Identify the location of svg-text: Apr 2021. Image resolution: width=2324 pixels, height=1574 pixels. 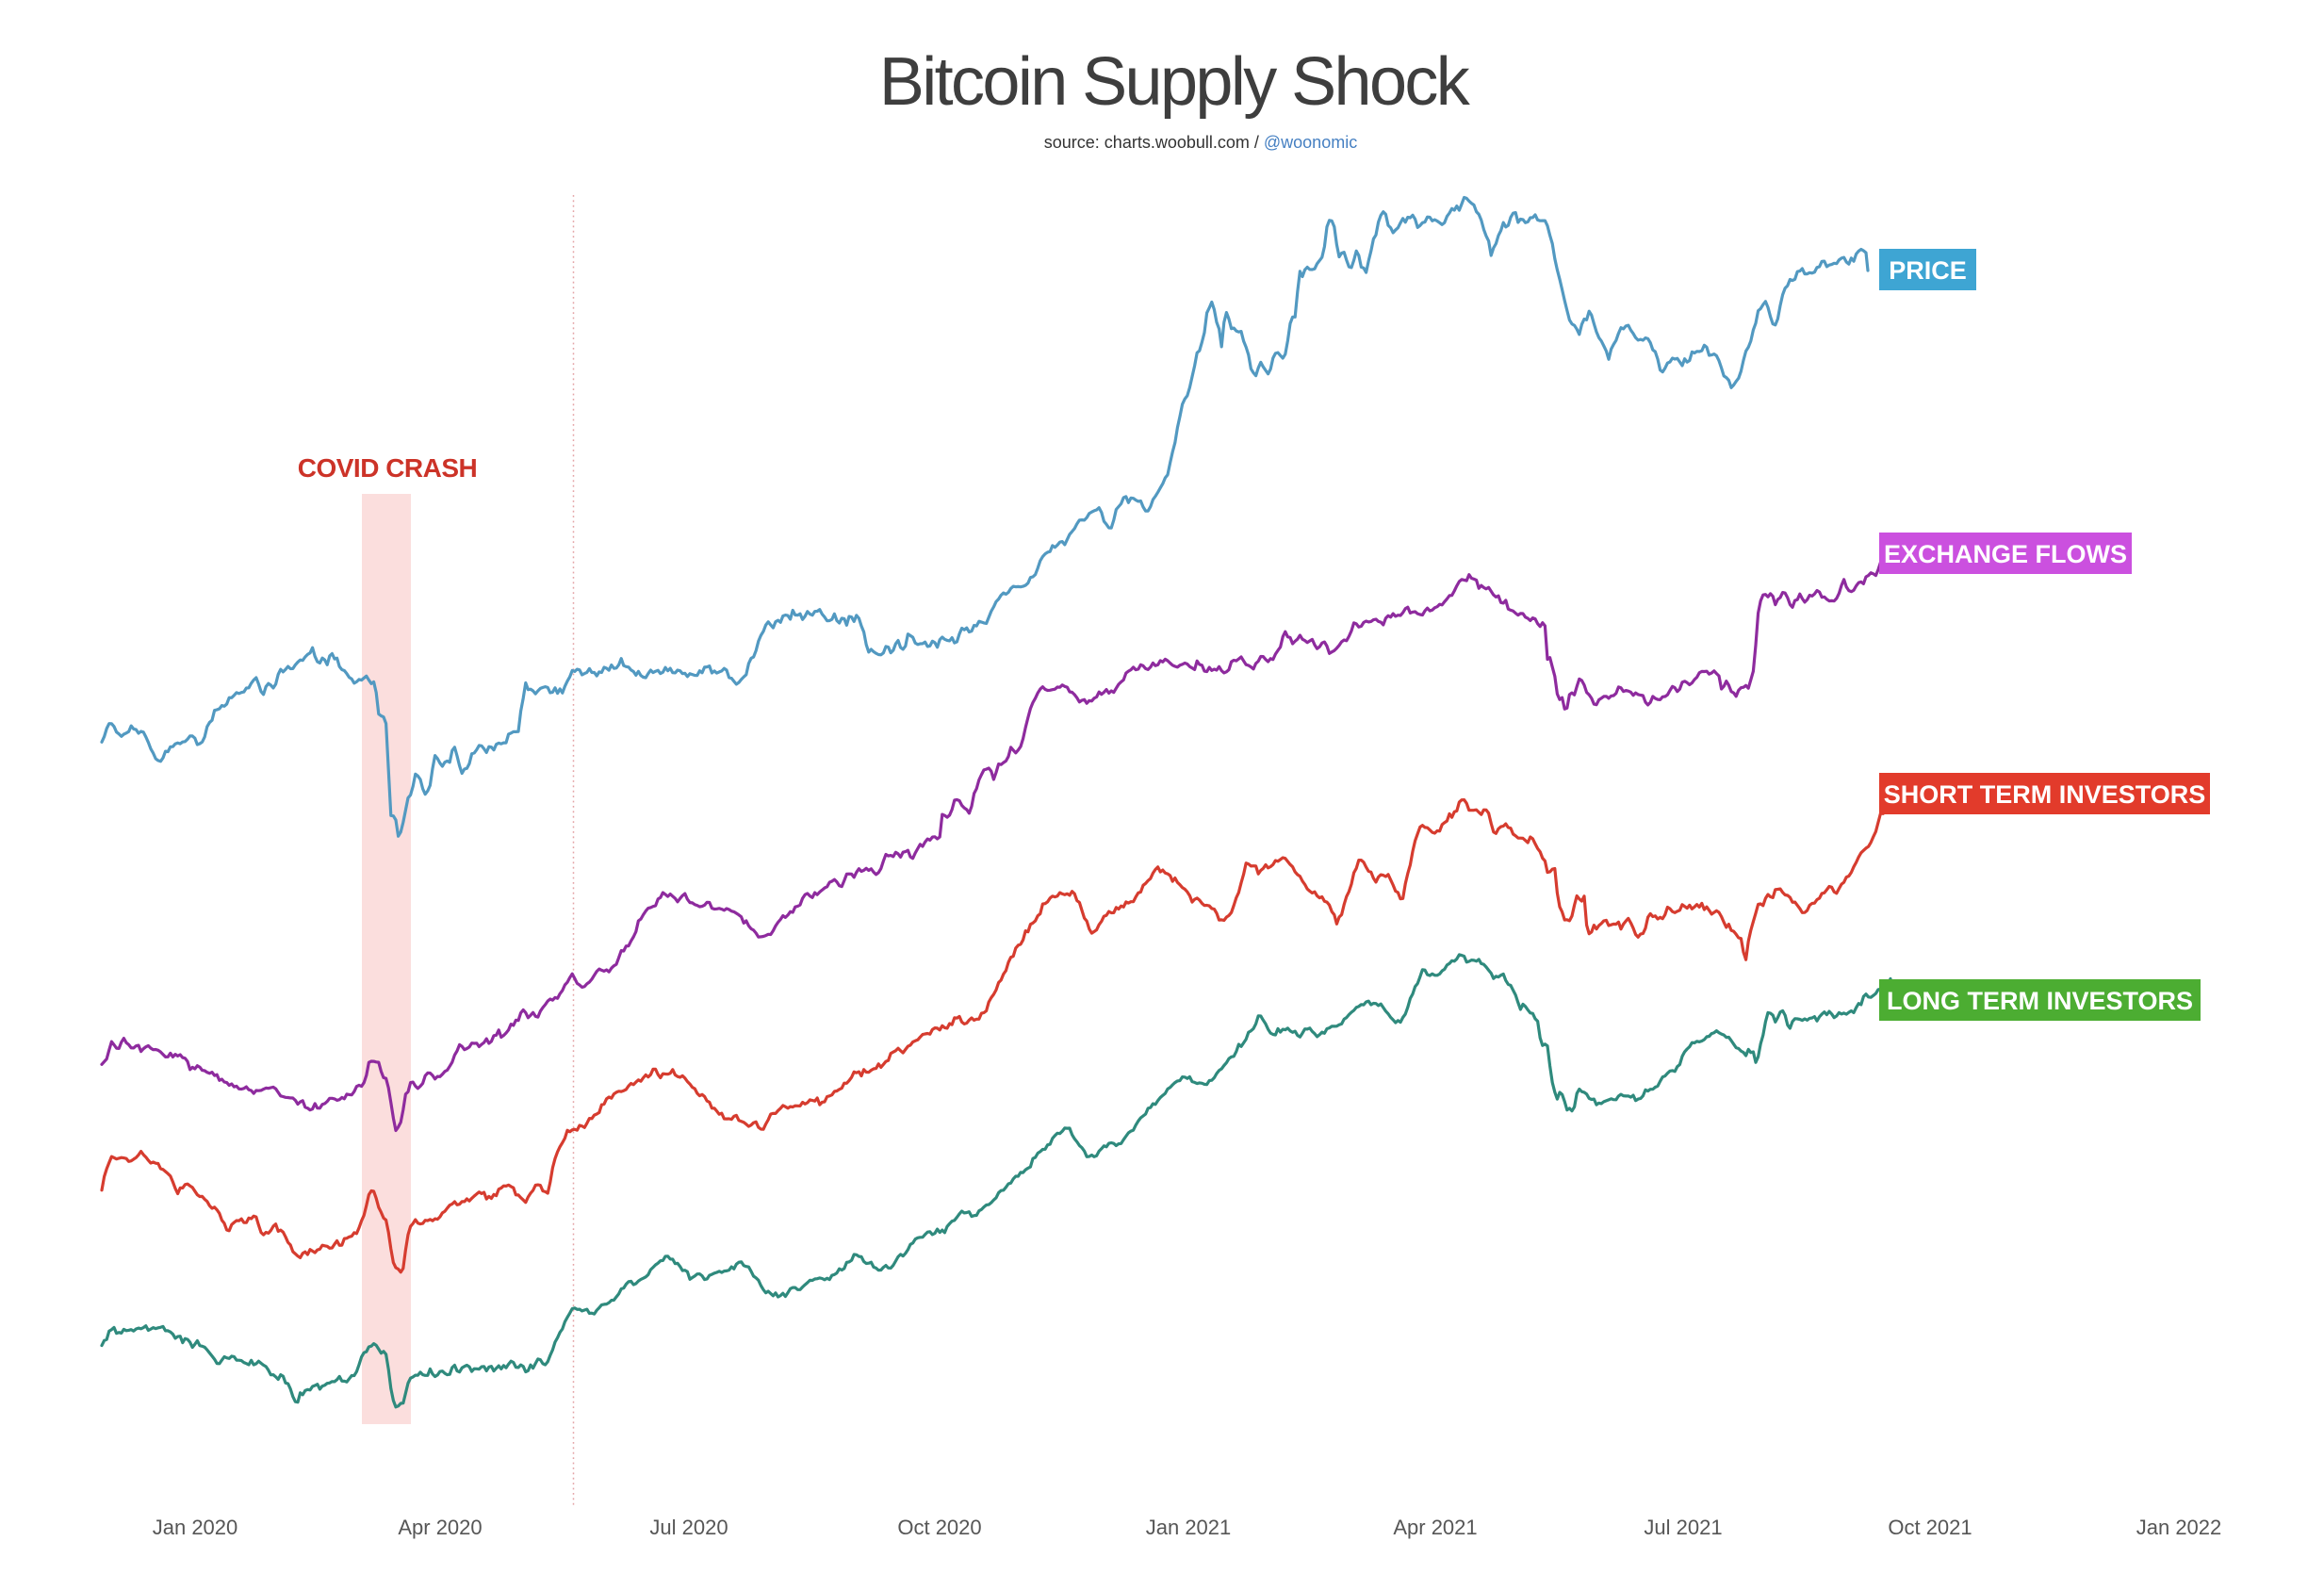
(1435, 1528).